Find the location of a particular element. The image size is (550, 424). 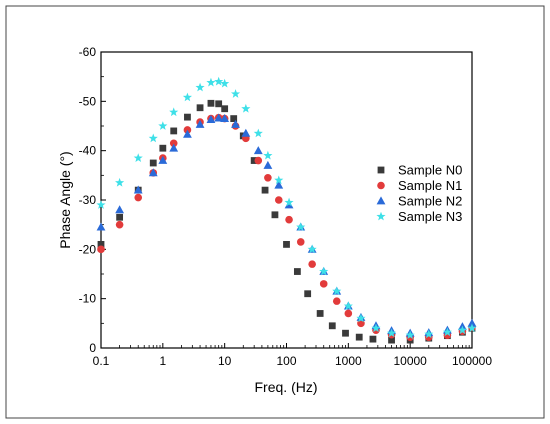

x-tick-label: 1000 is located at coordinates (348, 361).